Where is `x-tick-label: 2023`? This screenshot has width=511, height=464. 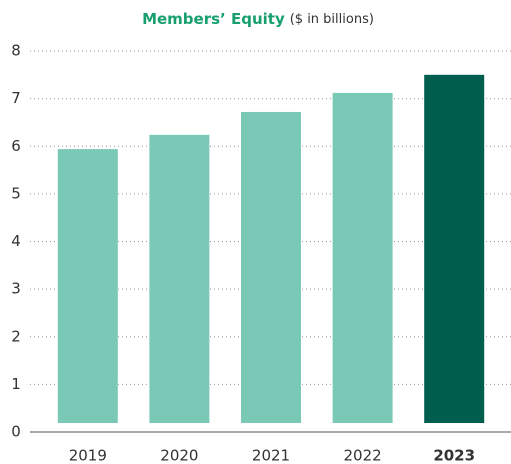 x-tick-label: 2023 is located at coordinates (454, 455).